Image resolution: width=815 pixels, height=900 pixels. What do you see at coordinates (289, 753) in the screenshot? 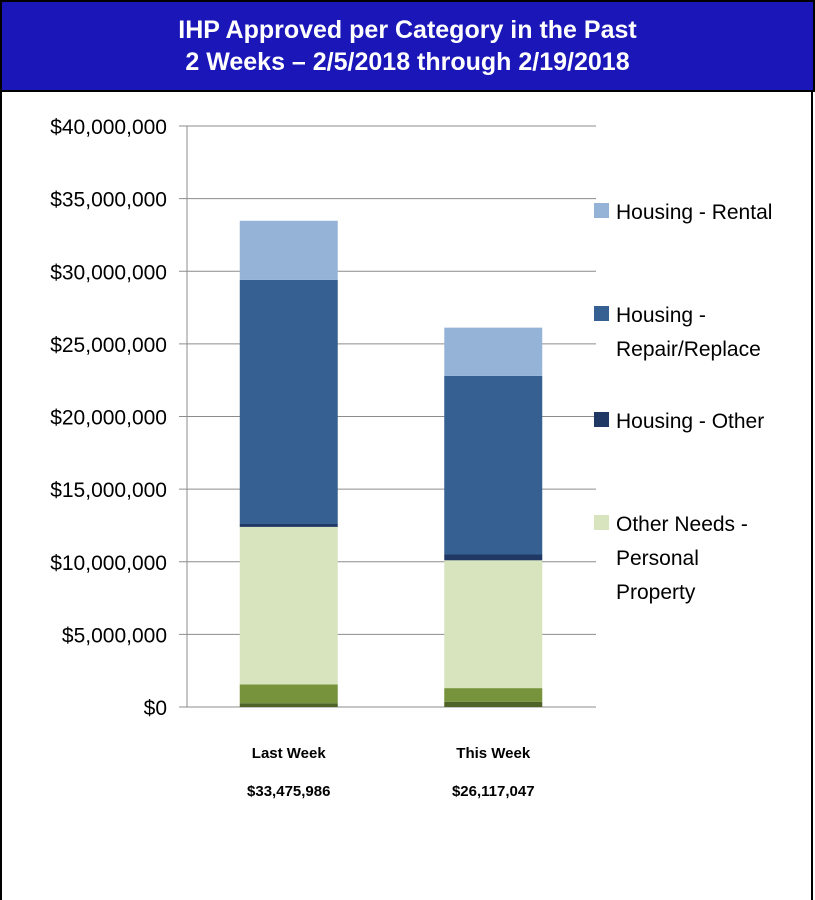
I see `category-label: Last Week` at bounding box center [289, 753].